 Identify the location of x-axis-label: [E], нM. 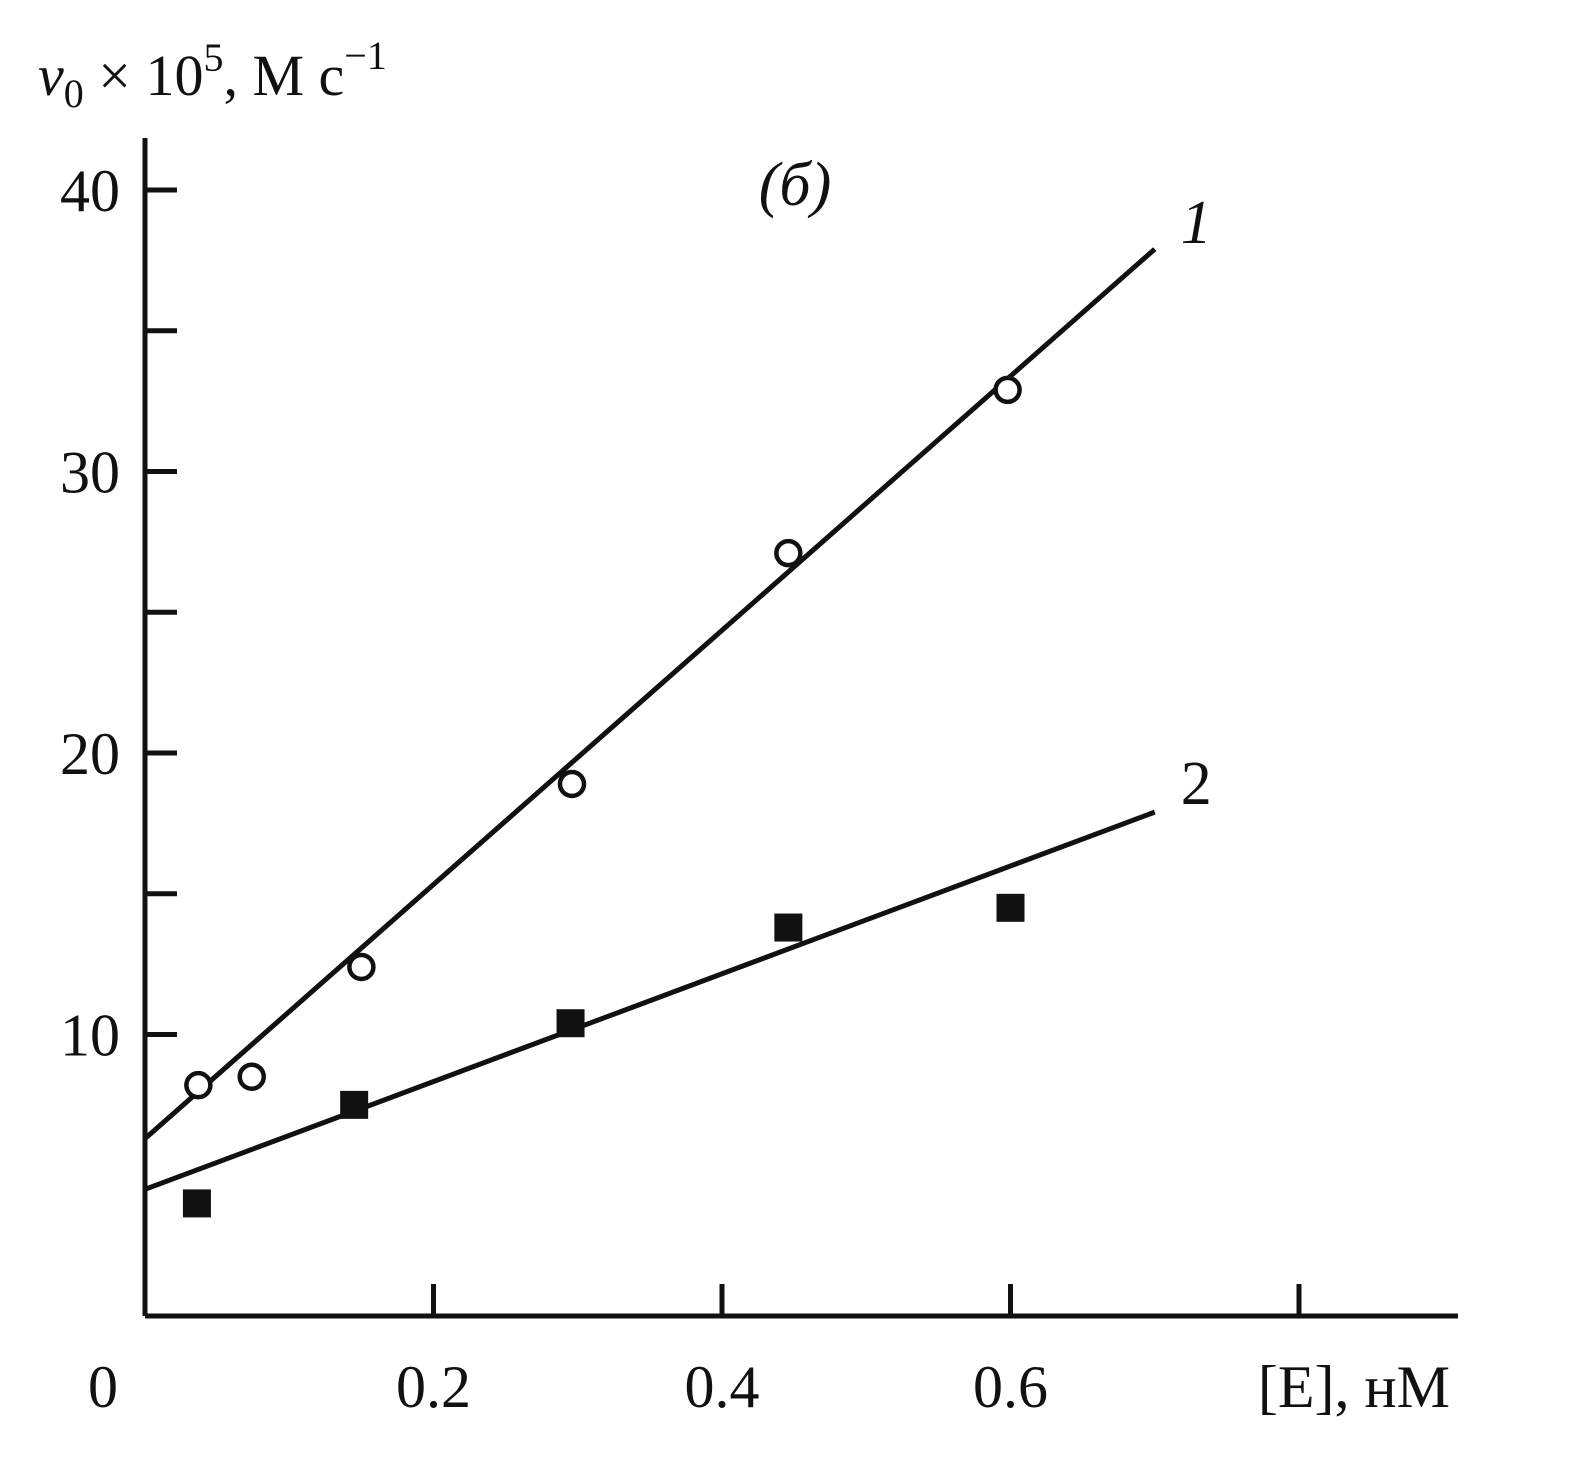
(1354, 1387).